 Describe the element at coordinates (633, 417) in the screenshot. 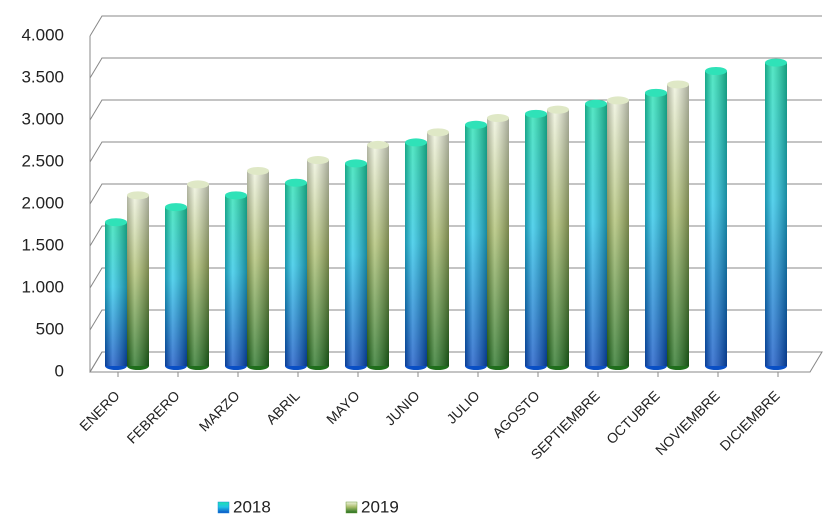

I see `x-tick-label: OCTUBRE` at that location.